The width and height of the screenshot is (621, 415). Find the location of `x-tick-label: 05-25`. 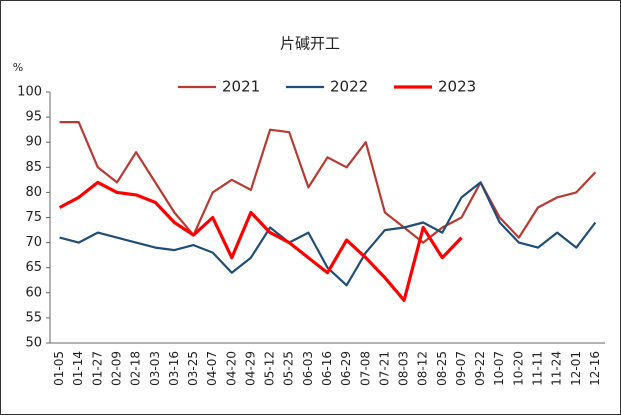

x-tick-label: 05-25 is located at coordinates (289, 368).